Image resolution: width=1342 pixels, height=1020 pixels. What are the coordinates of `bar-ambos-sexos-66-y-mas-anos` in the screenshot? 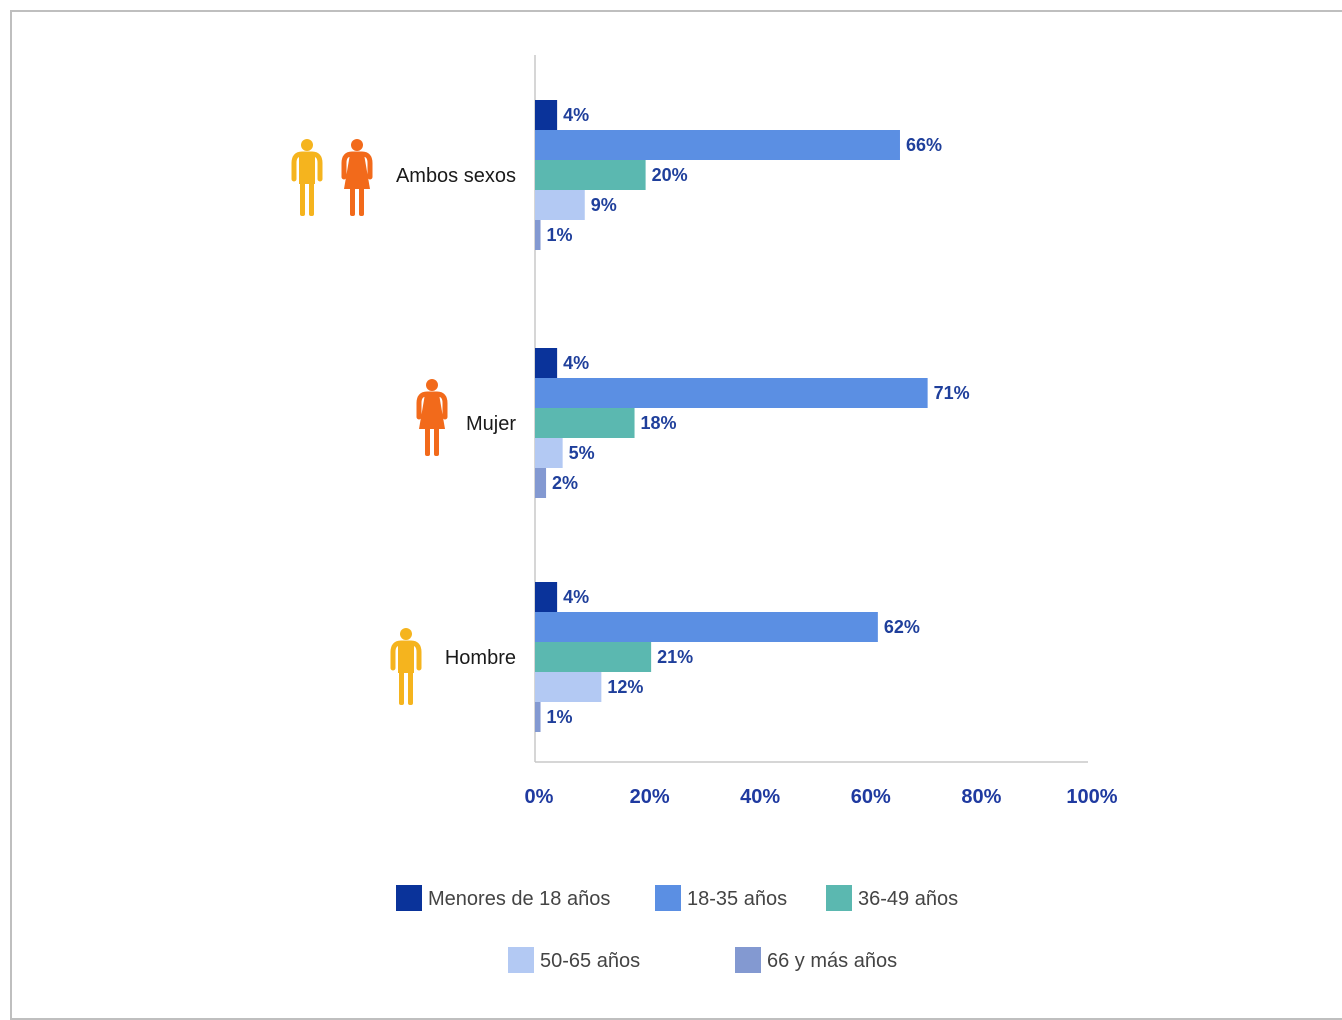 It's located at (538, 235).